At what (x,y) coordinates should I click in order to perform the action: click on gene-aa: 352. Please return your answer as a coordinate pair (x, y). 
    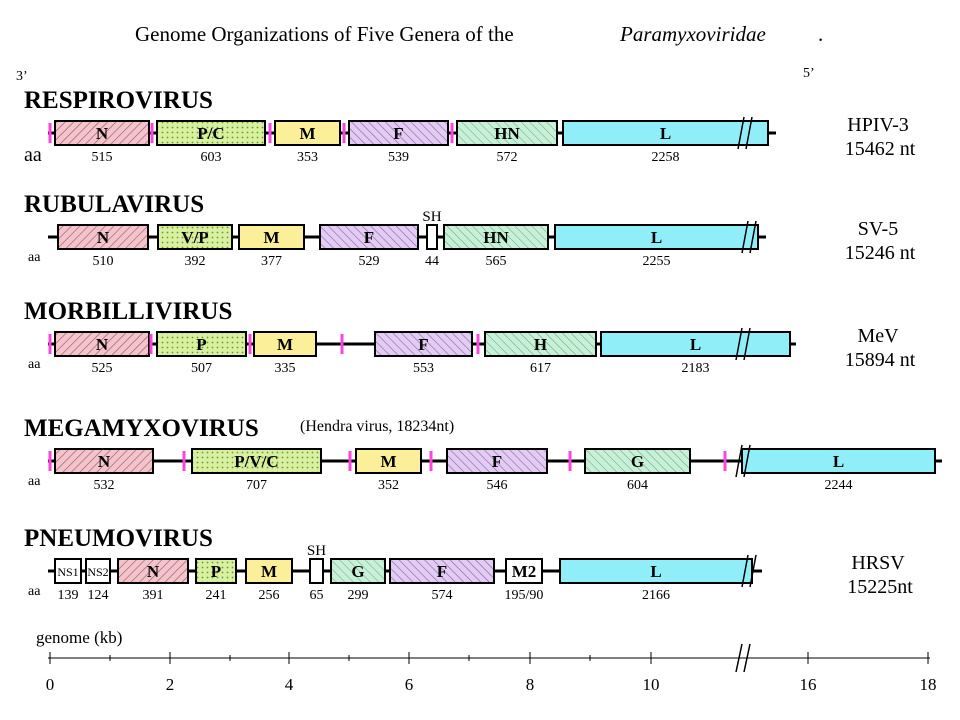
    Looking at the image, I should click on (388, 485).